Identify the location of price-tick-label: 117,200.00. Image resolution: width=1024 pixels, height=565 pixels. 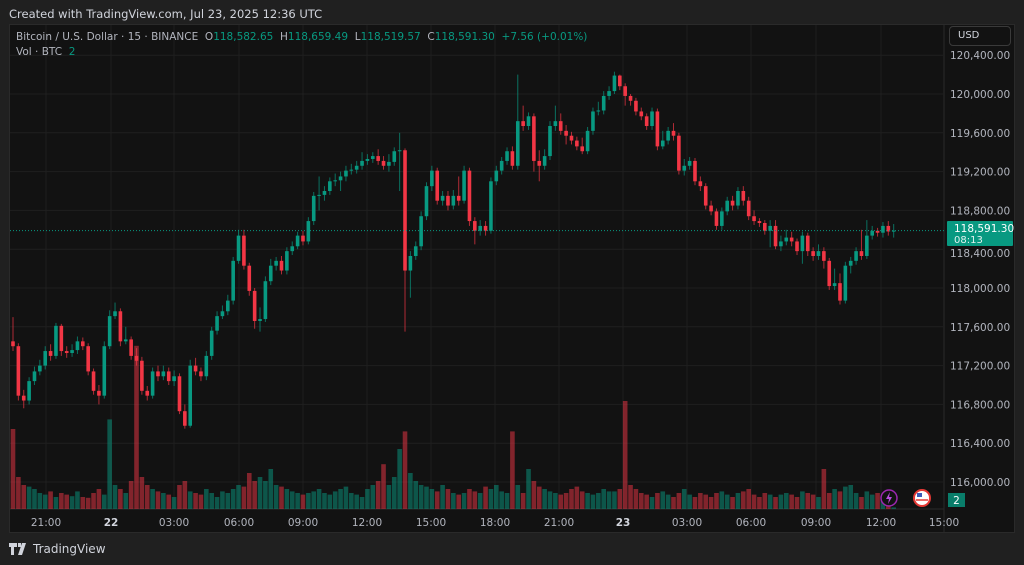
(980, 367).